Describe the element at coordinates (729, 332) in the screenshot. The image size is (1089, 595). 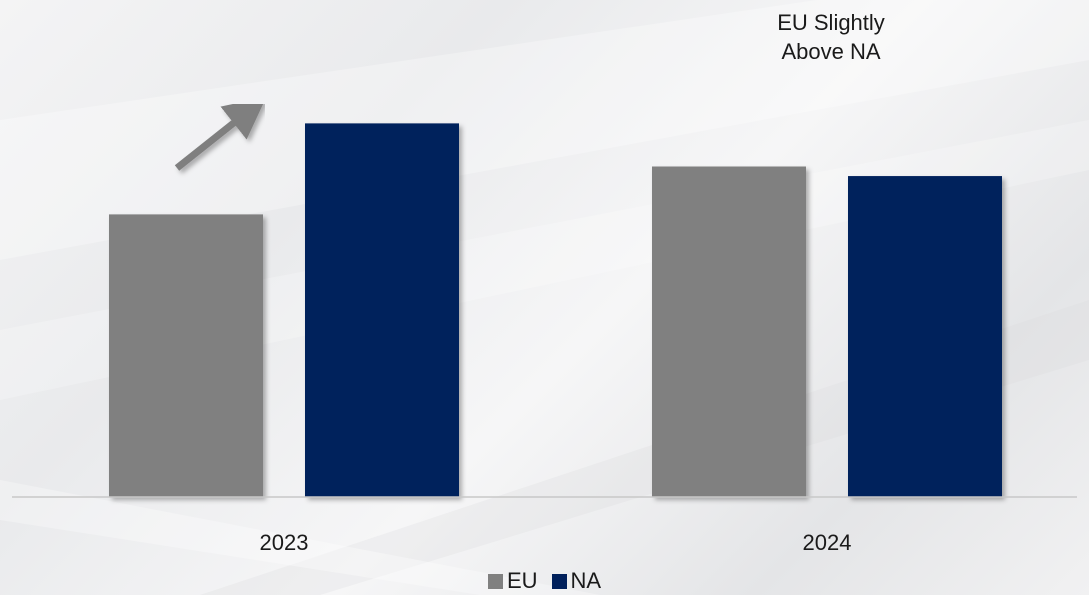
I see `bar-eu-2024` at that location.